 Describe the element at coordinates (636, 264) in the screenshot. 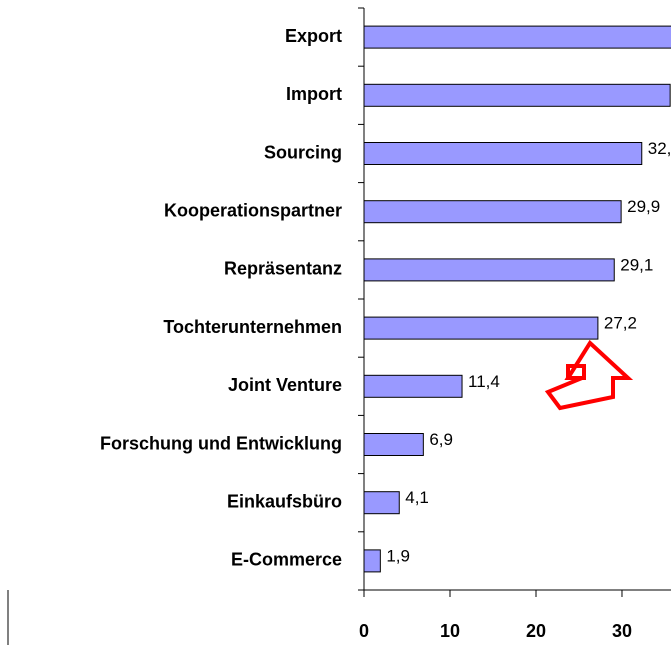

I see `value-label: 29,1` at that location.